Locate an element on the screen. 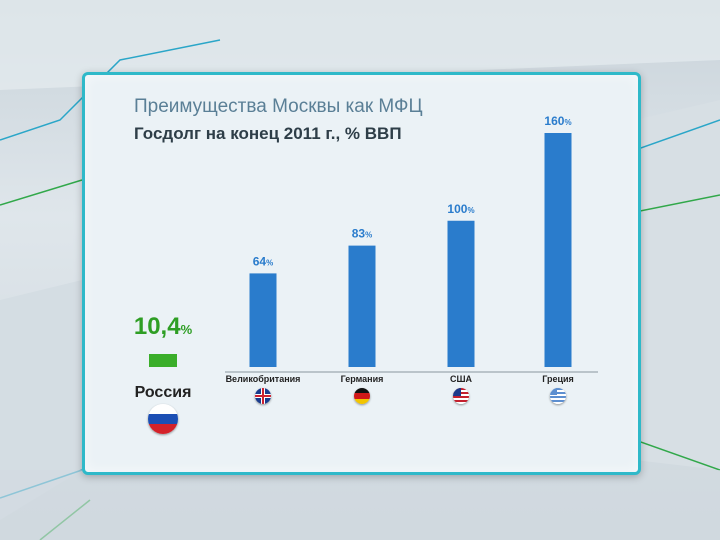  category-label-1: Великобритания is located at coordinates (263, 379).